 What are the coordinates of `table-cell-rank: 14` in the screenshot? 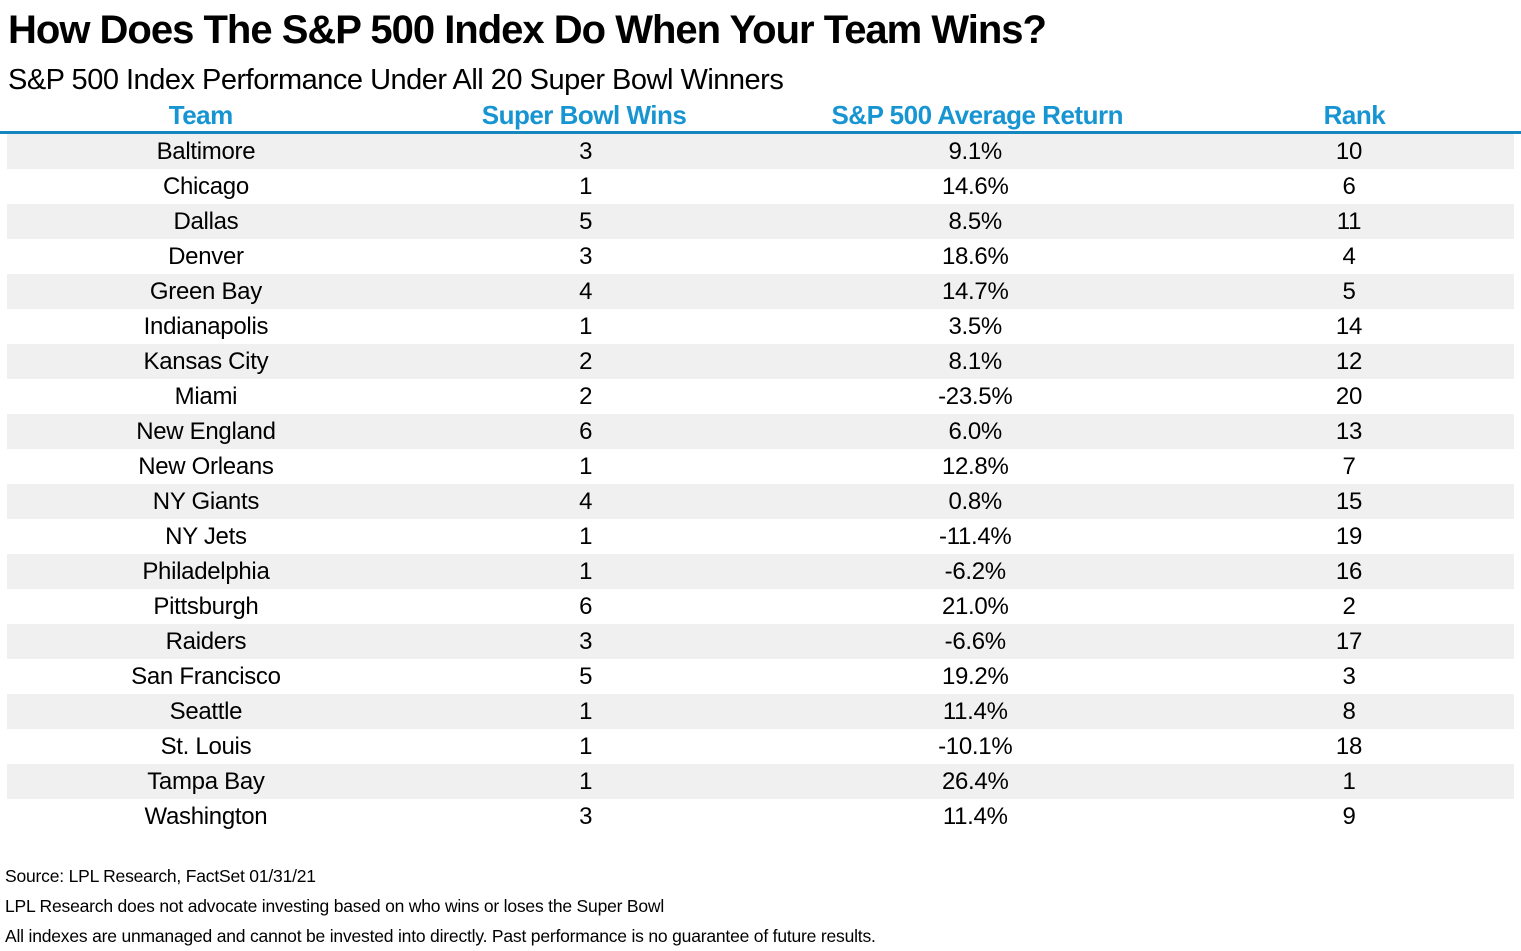 It's located at (1349, 326).